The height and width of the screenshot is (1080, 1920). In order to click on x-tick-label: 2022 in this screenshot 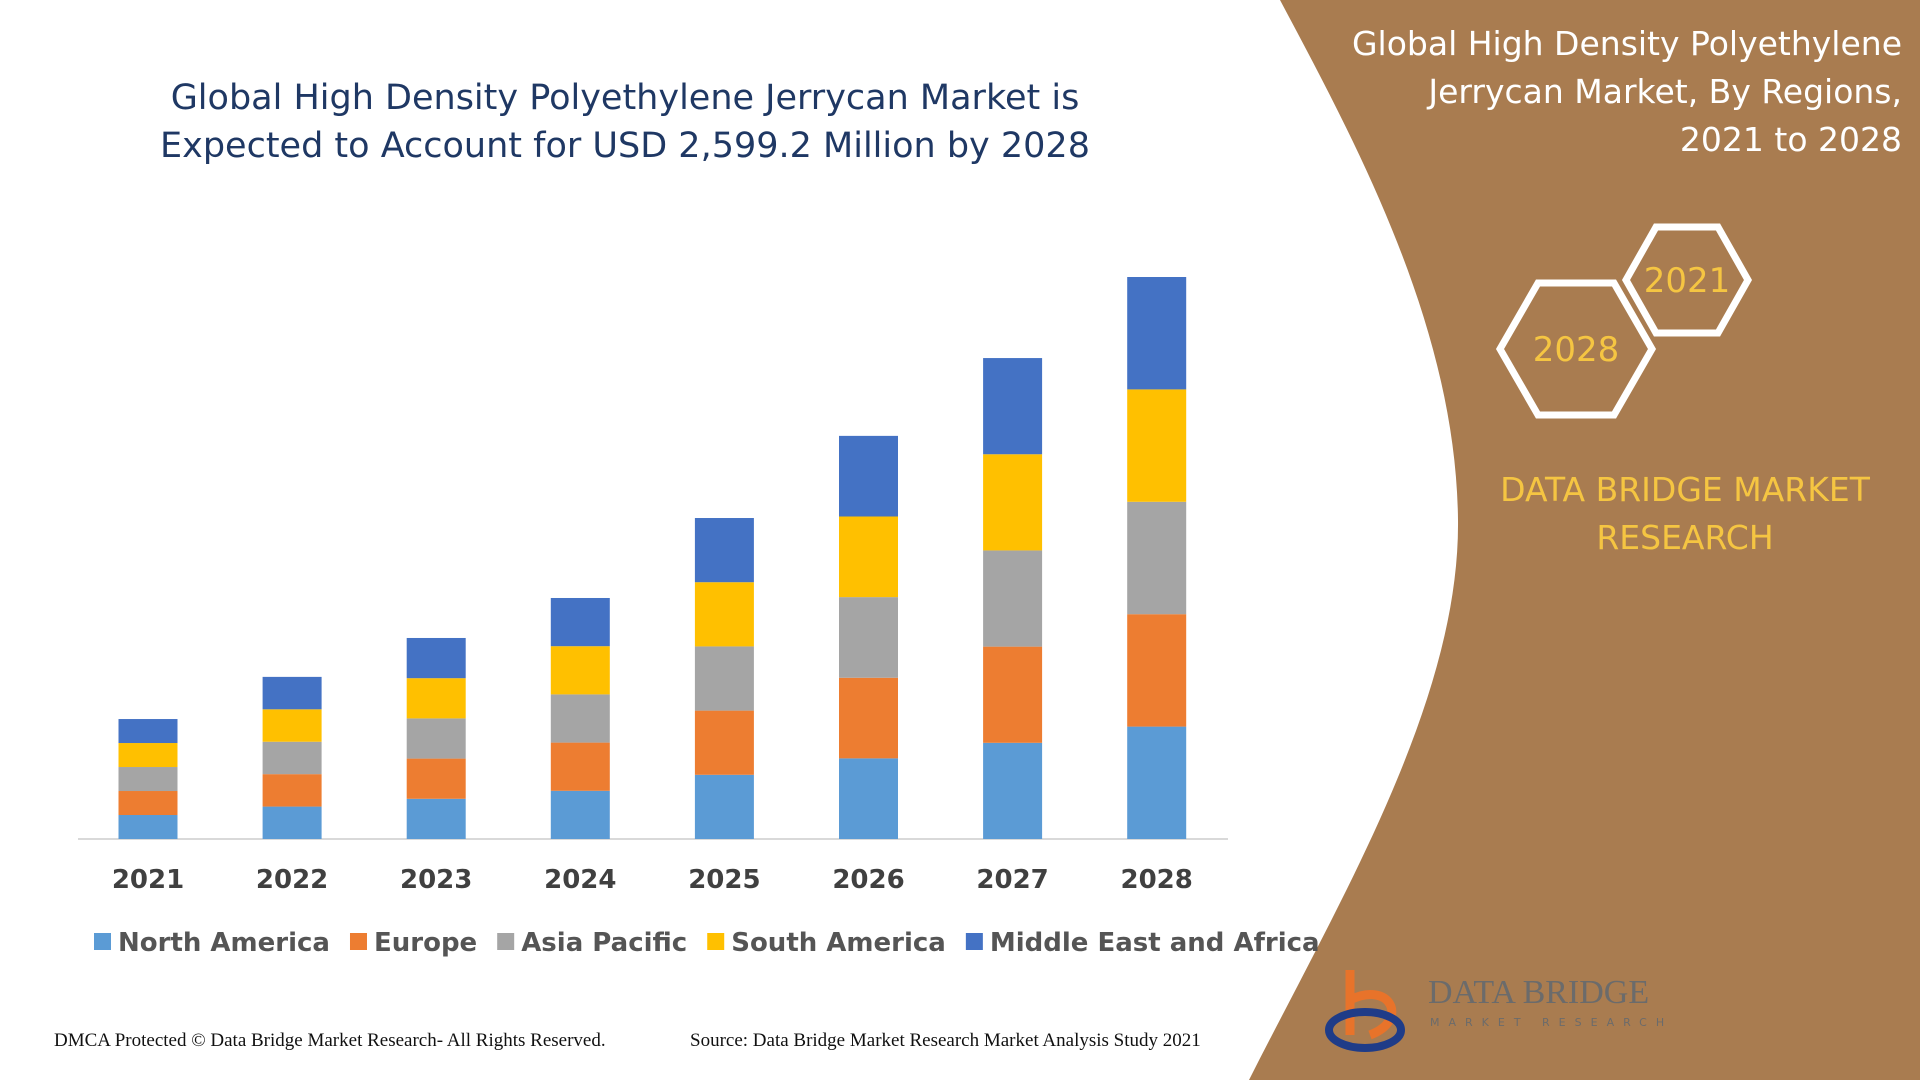, I will do `click(292, 880)`.